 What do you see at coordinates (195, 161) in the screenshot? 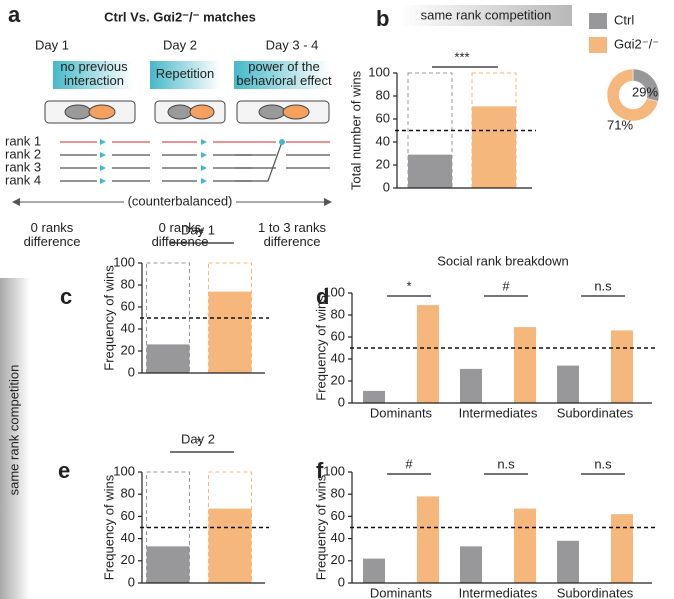
I see `rank-lines` at bounding box center [195, 161].